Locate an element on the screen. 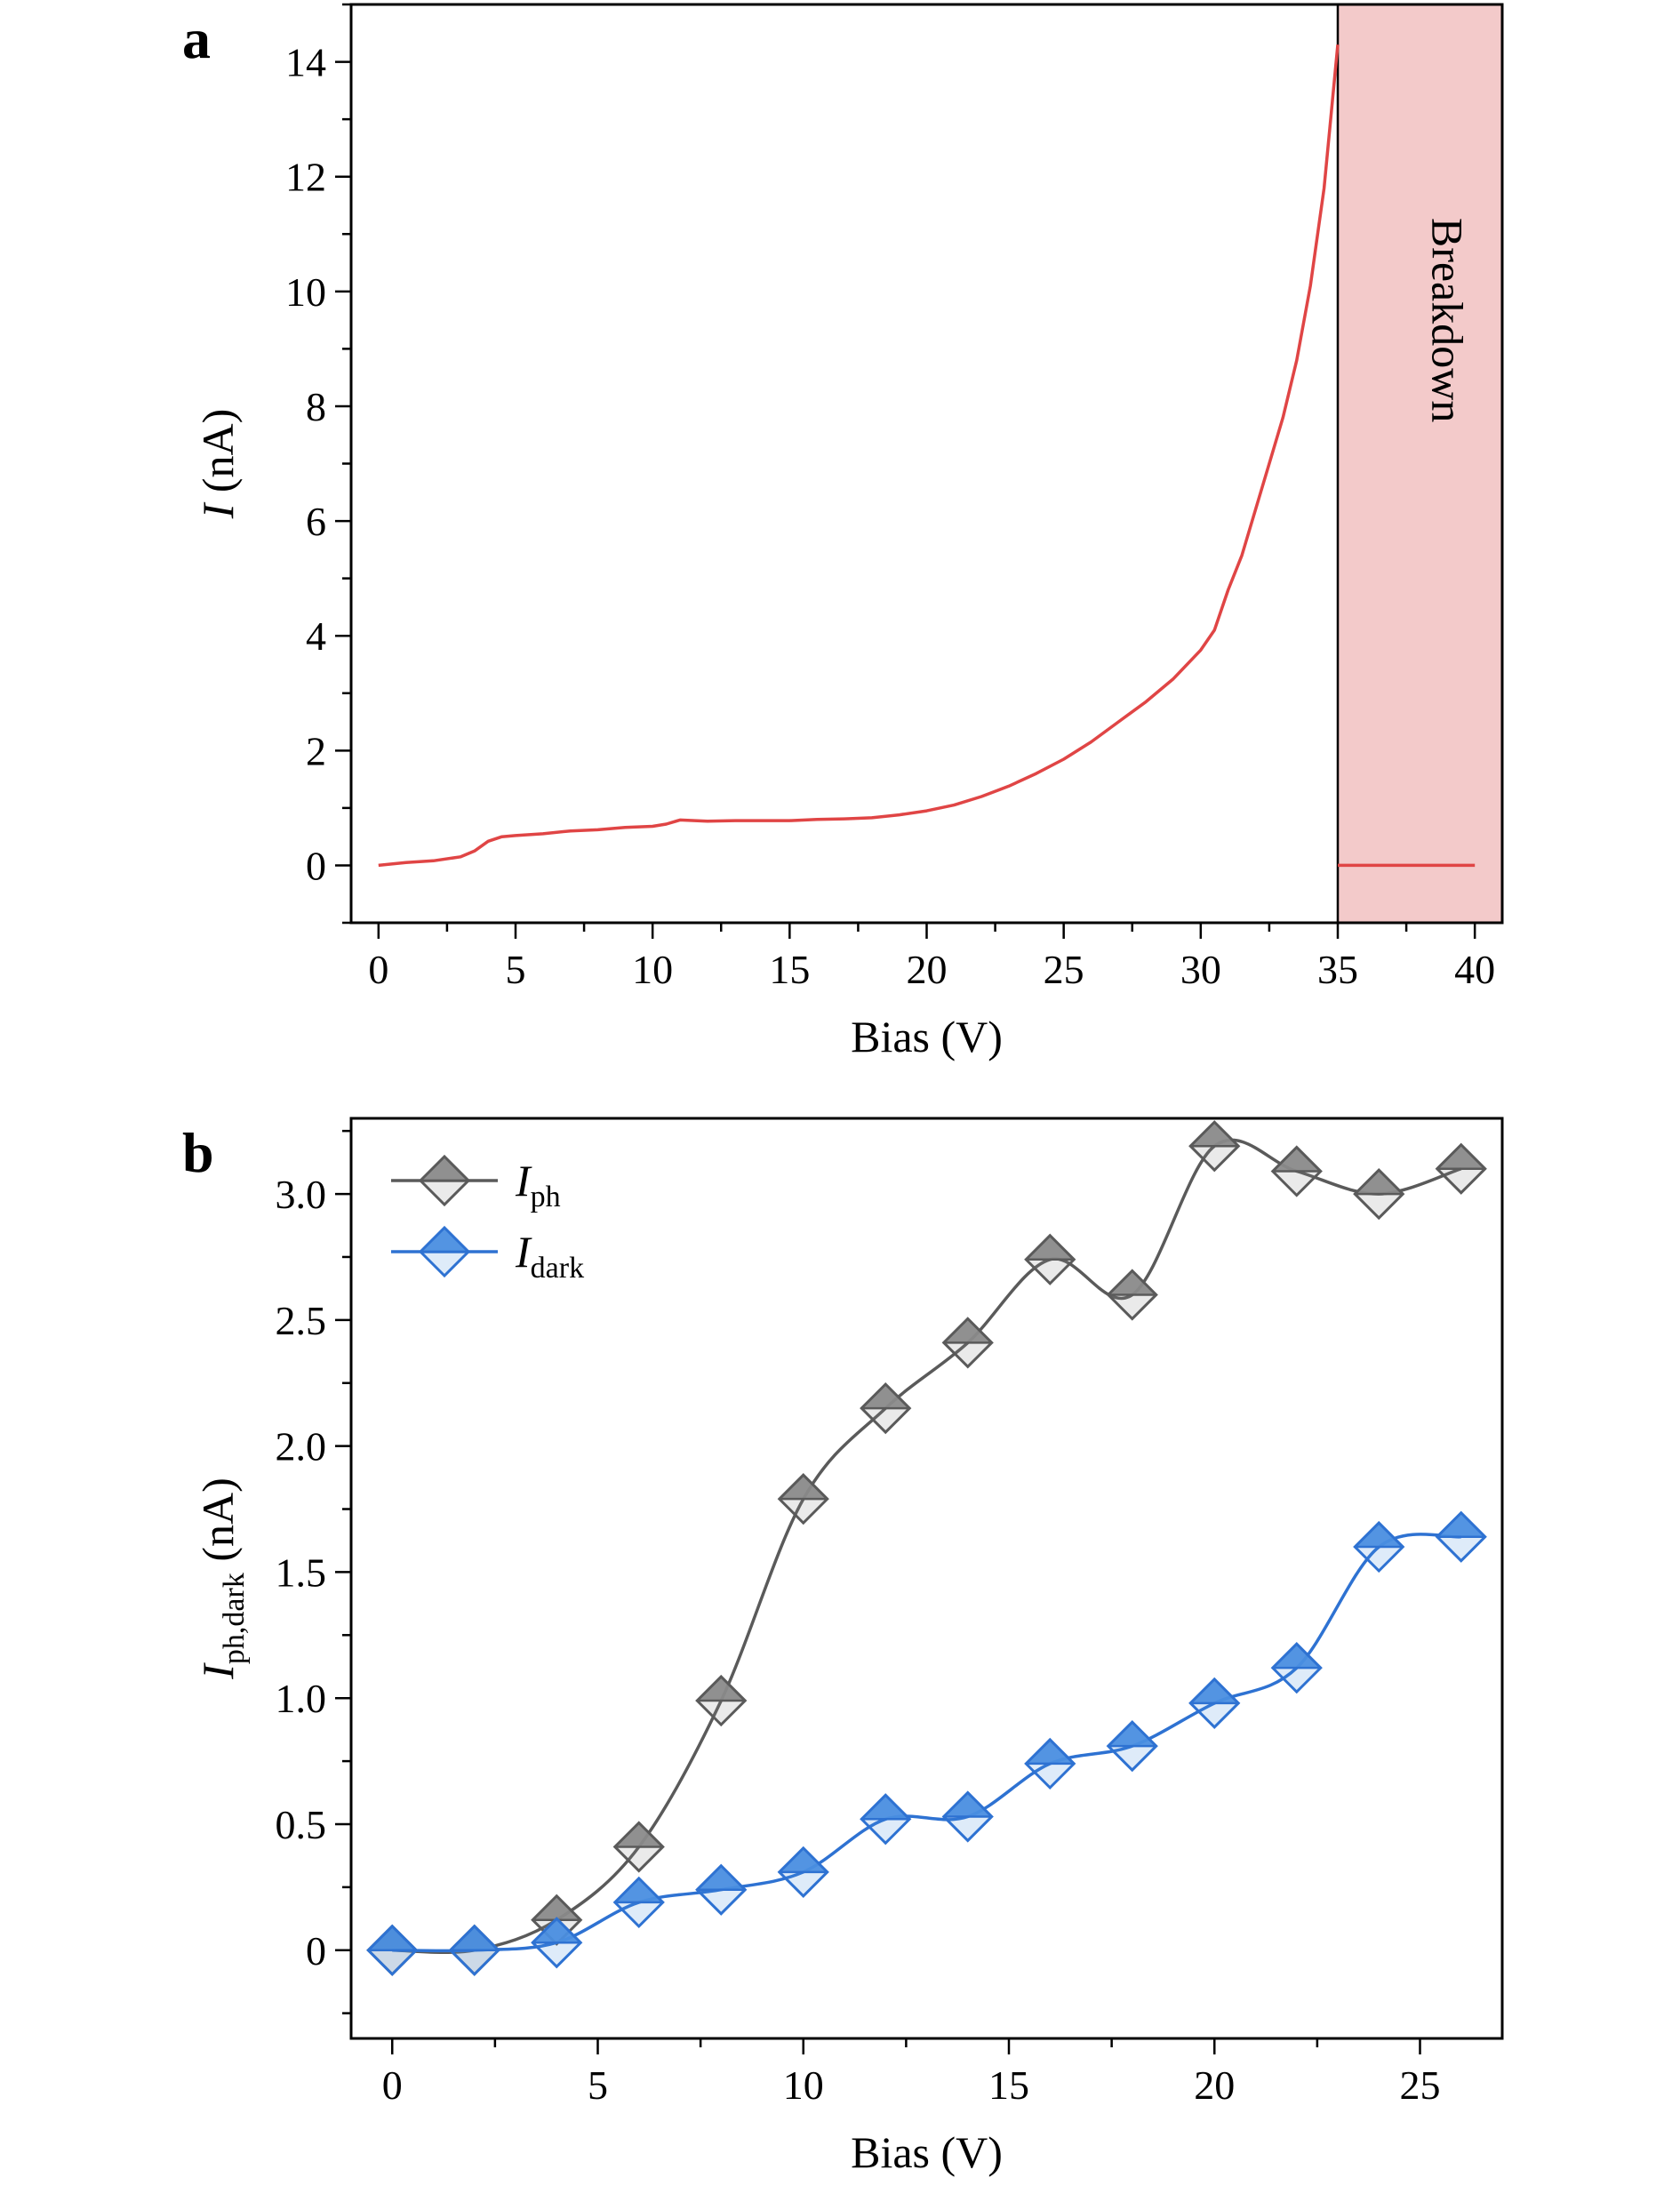 This screenshot has width=1680, height=2202. legend-item-dark: Idark is located at coordinates (487, 1255).